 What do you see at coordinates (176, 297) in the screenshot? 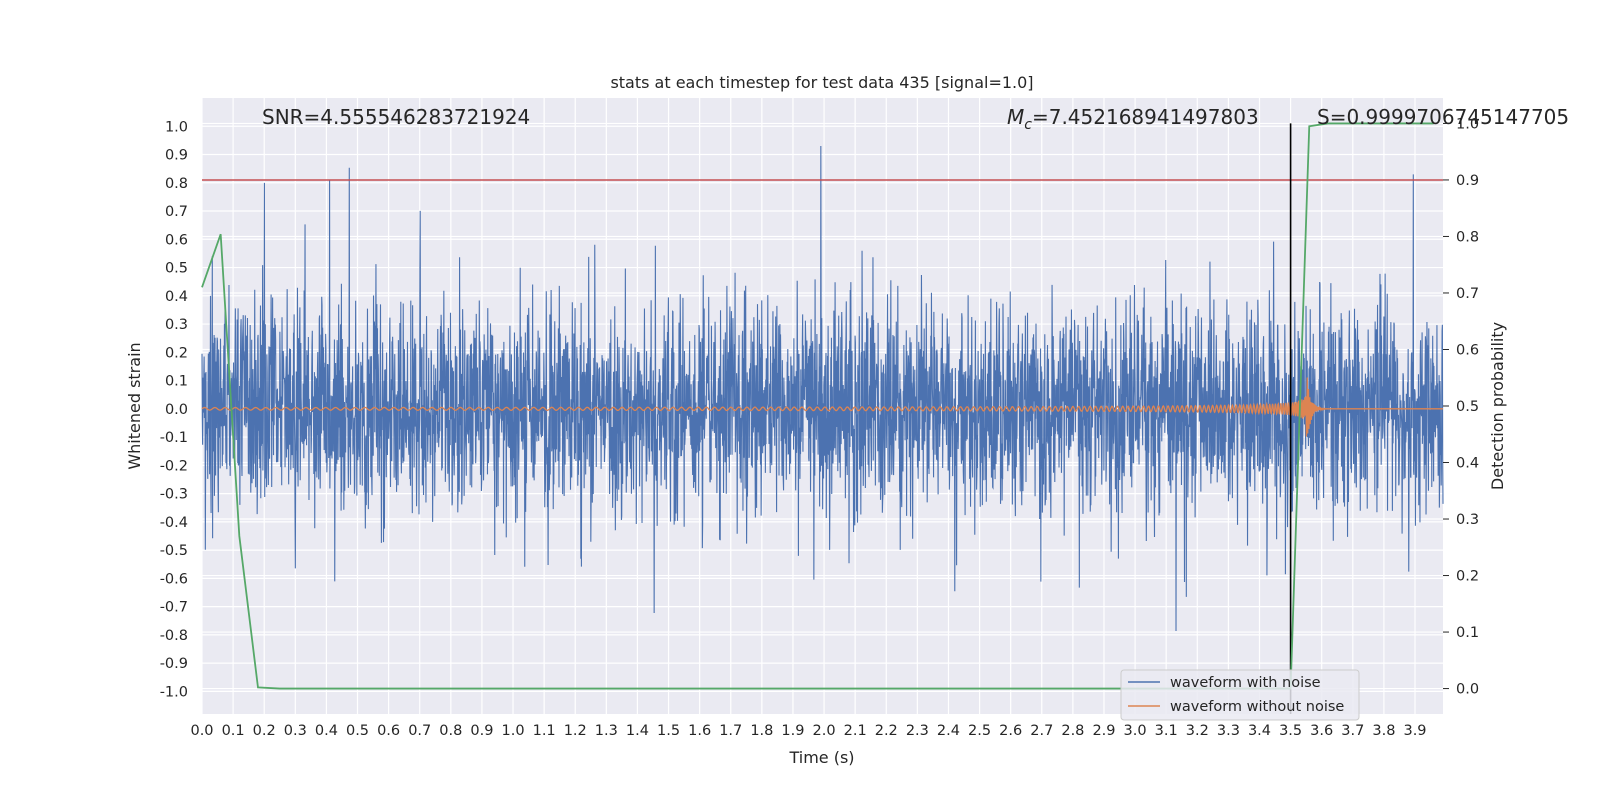
I see `y-tick-label: 0.4` at bounding box center [176, 297].